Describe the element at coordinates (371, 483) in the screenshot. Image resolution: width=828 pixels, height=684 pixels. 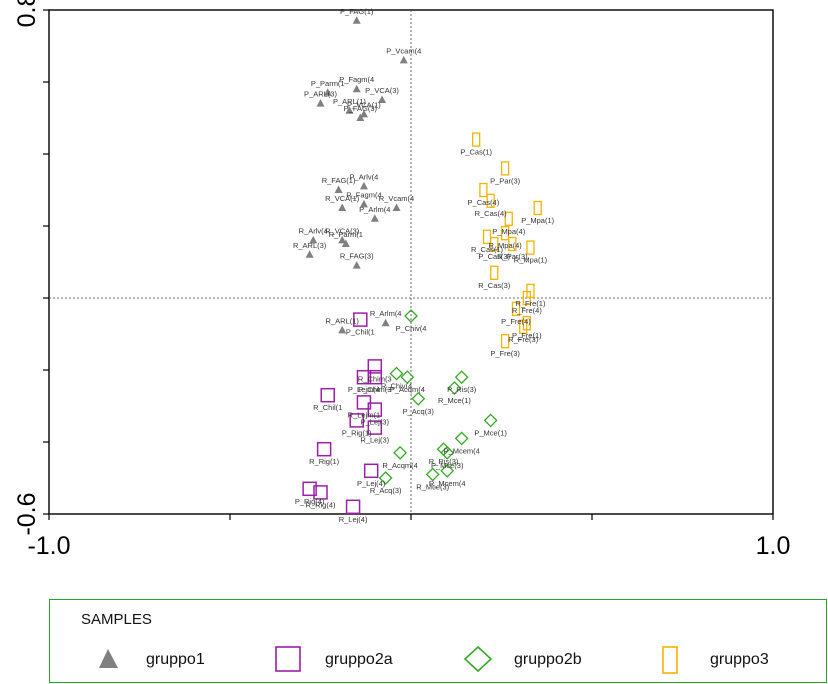
I see `point-label: P_Lej(4)` at that location.